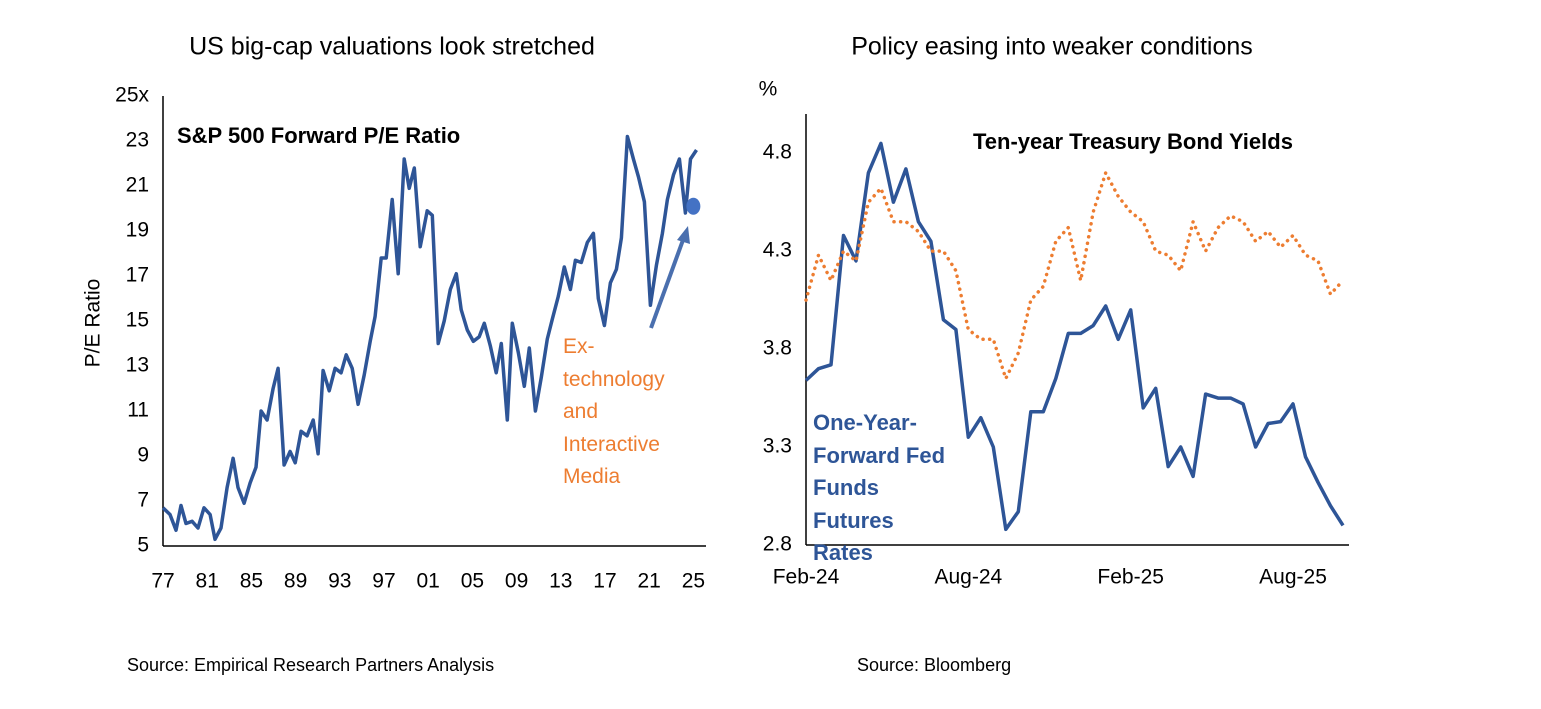 The width and height of the screenshot is (1541, 709). What do you see at coordinates (137, 320) in the screenshot?
I see `y-tick-label: 15` at bounding box center [137, 320].